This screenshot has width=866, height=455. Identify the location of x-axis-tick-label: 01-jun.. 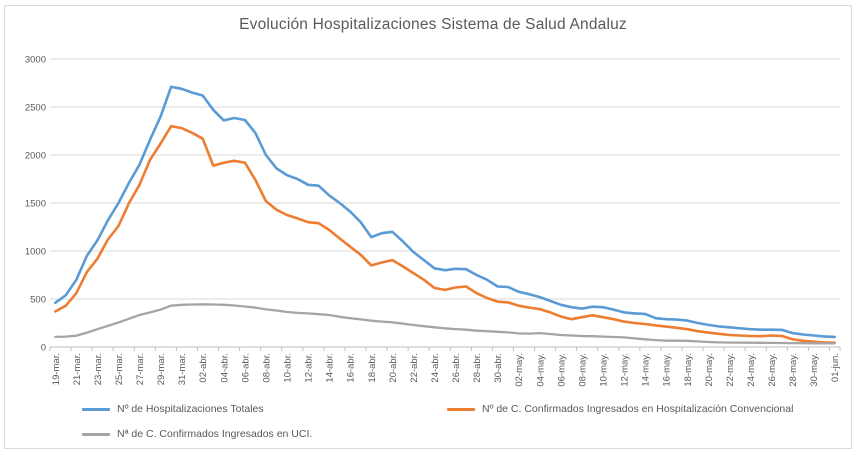
(835, 367).